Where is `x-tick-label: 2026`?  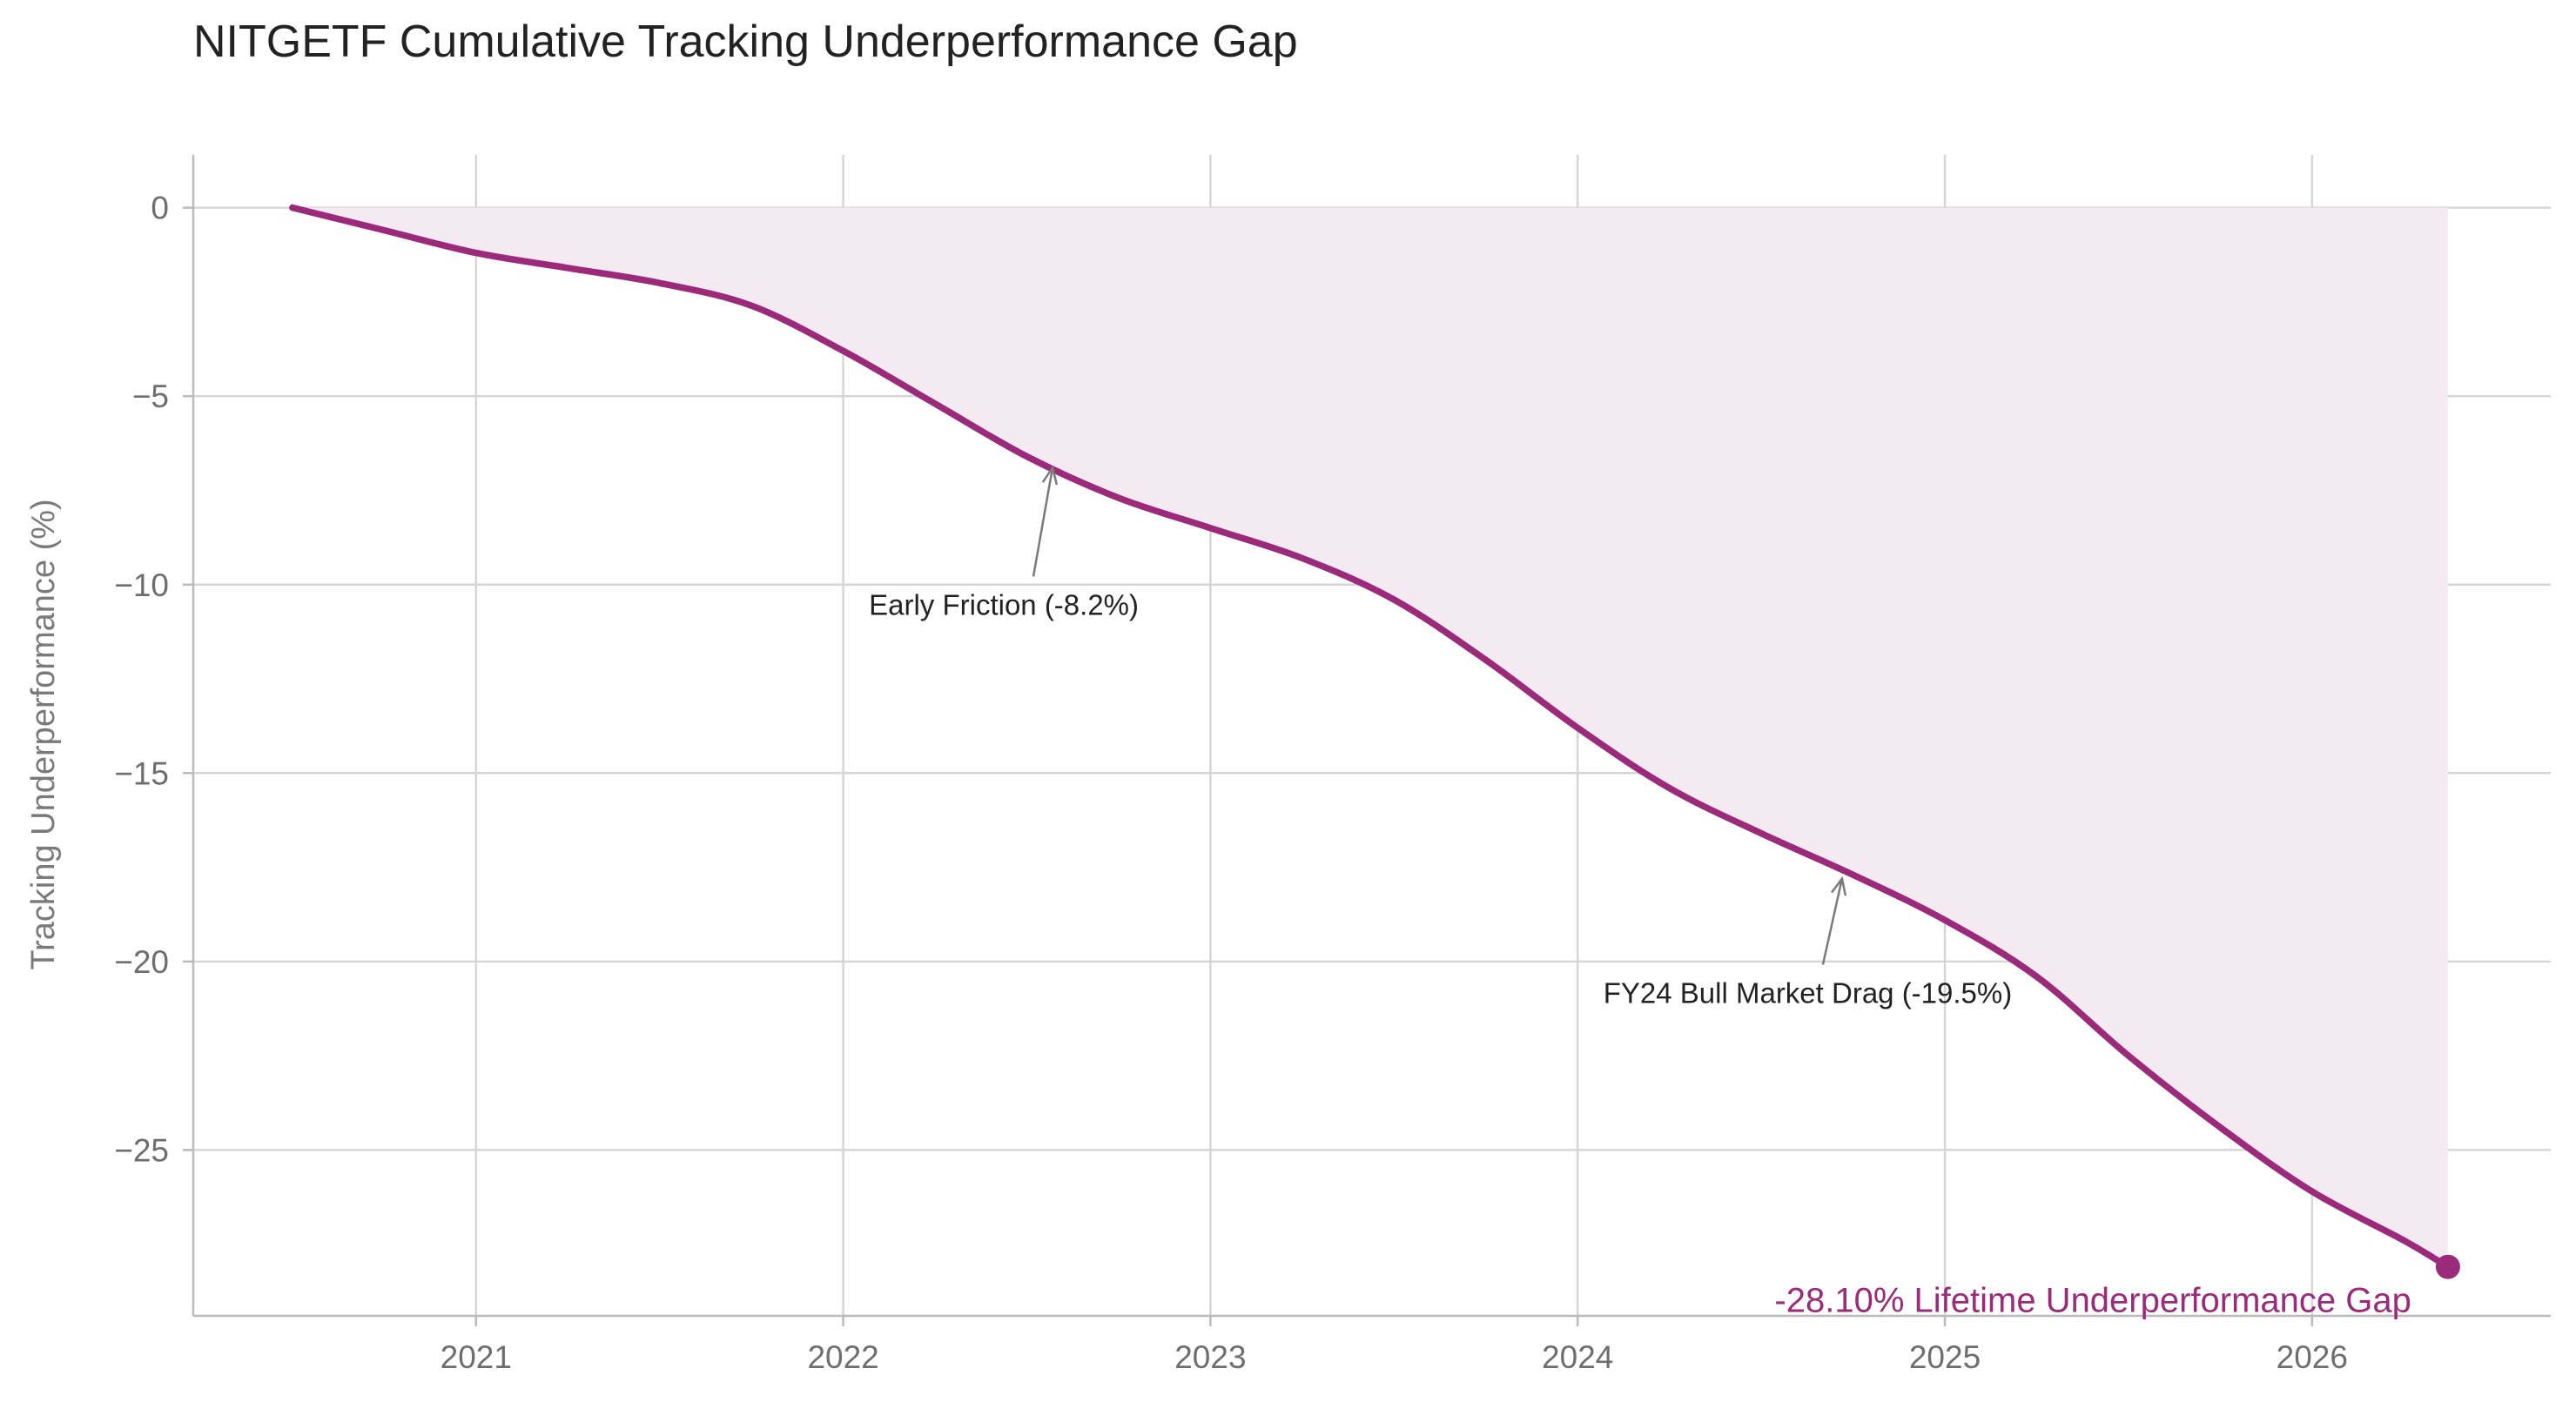 x-tick-label: 2026 is located at coordinates (2312, 1357).